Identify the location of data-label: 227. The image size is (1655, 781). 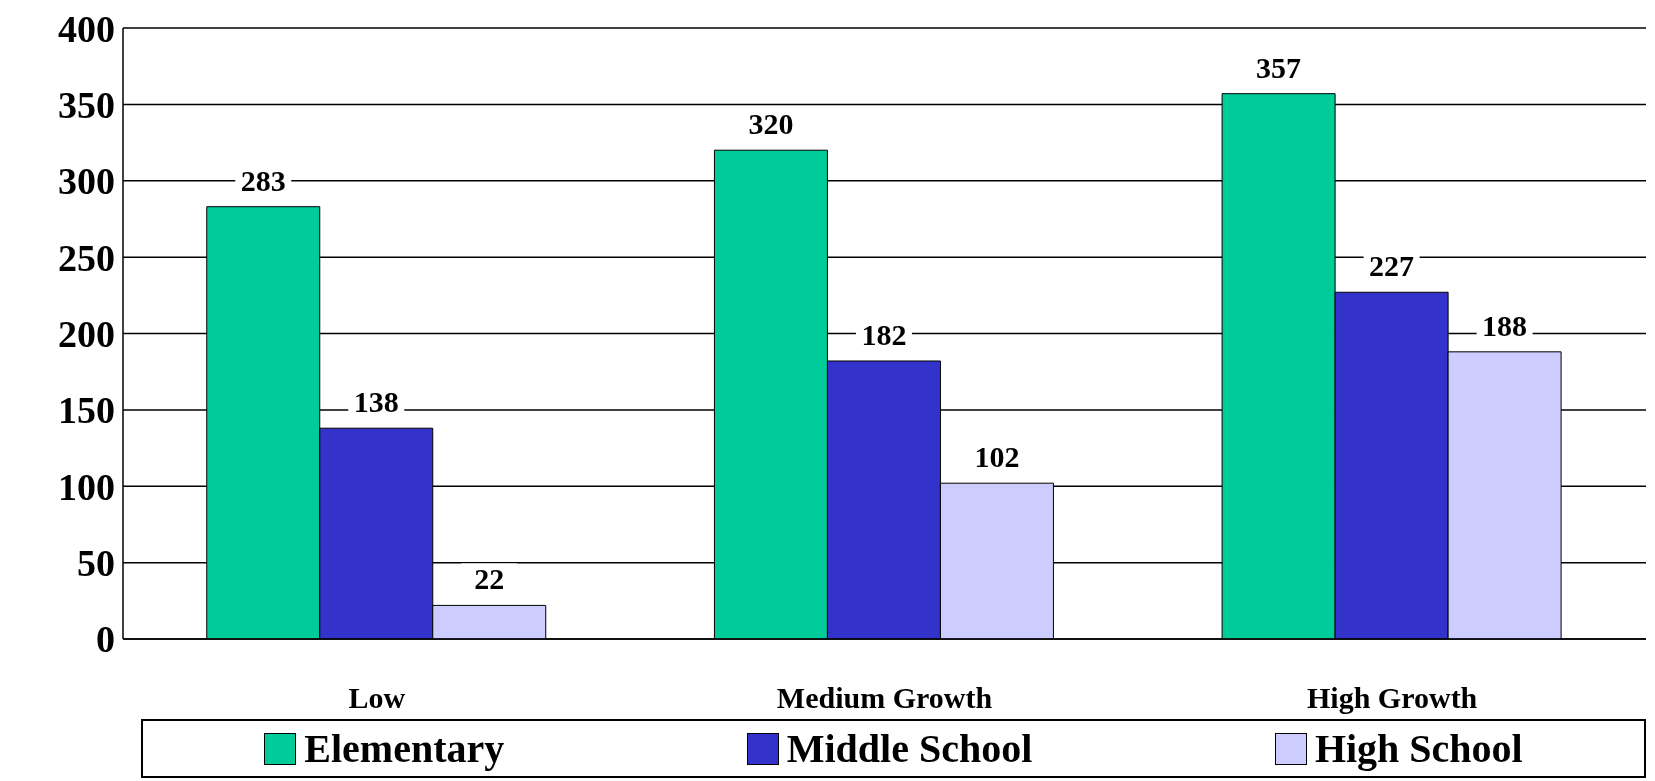
(1392, 266).